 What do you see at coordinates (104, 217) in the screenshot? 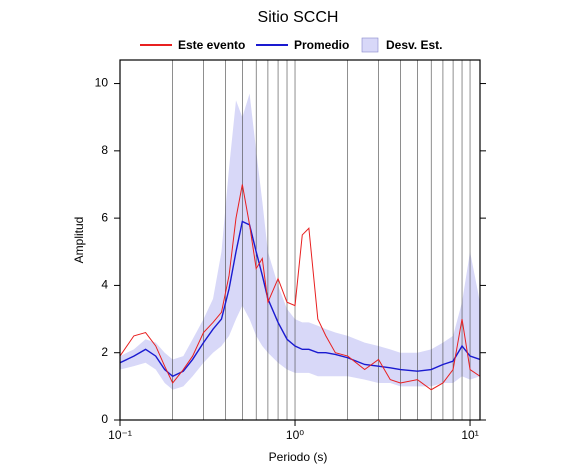
I see `y-tick-label: 6` at bounding box center [104, 217].